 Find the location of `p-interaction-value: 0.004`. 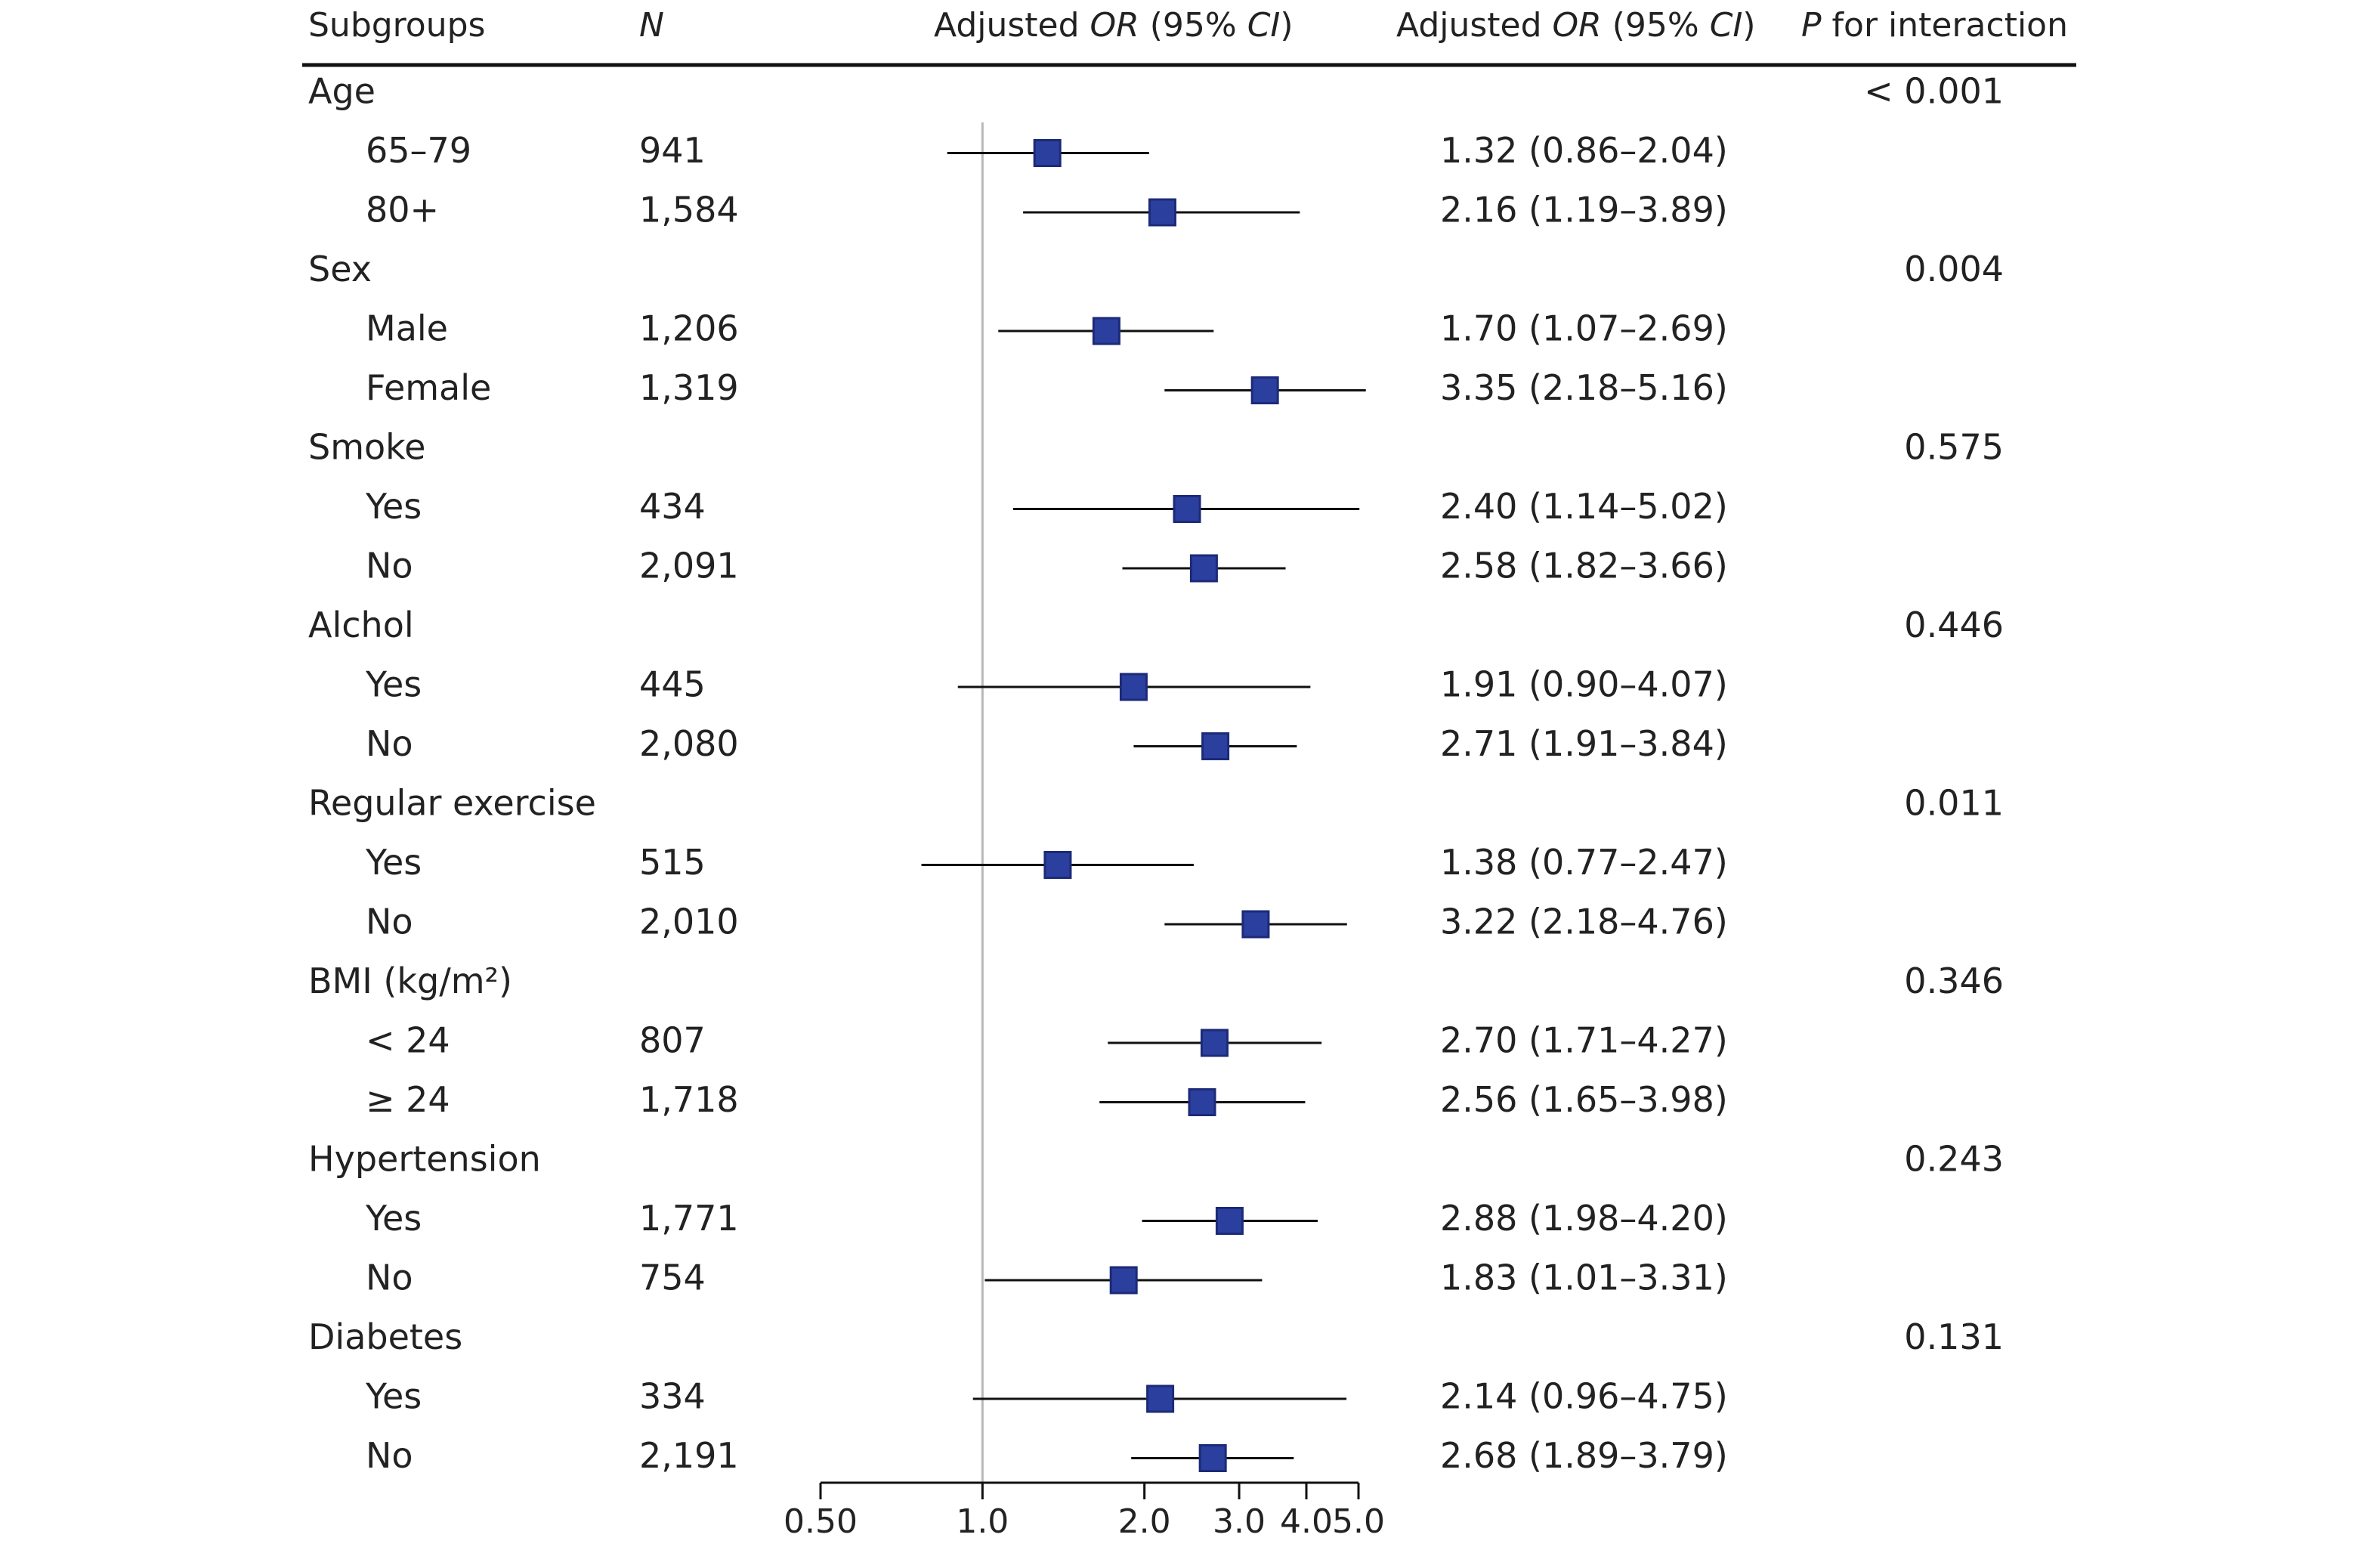

p-interaction-value: 0.004 is located at coordinates (1954, 269).